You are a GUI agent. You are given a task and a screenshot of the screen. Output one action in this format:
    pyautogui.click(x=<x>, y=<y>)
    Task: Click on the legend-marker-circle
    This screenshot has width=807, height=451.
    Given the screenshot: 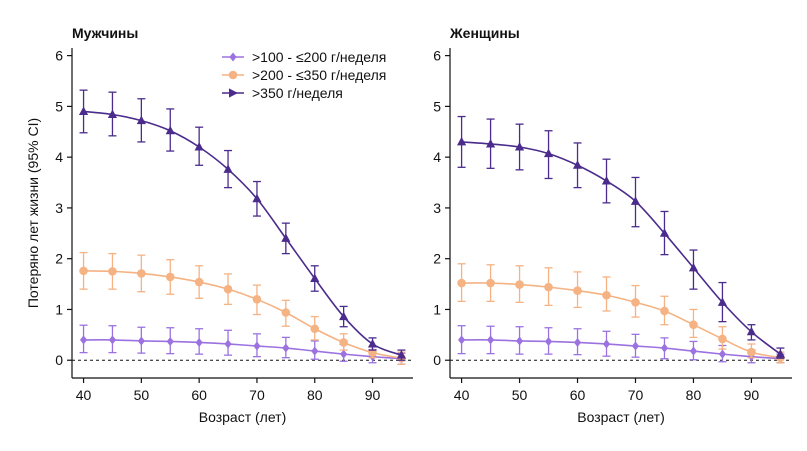 What is the action you would take?
    pyautogui.click(x=233, y=75)
    